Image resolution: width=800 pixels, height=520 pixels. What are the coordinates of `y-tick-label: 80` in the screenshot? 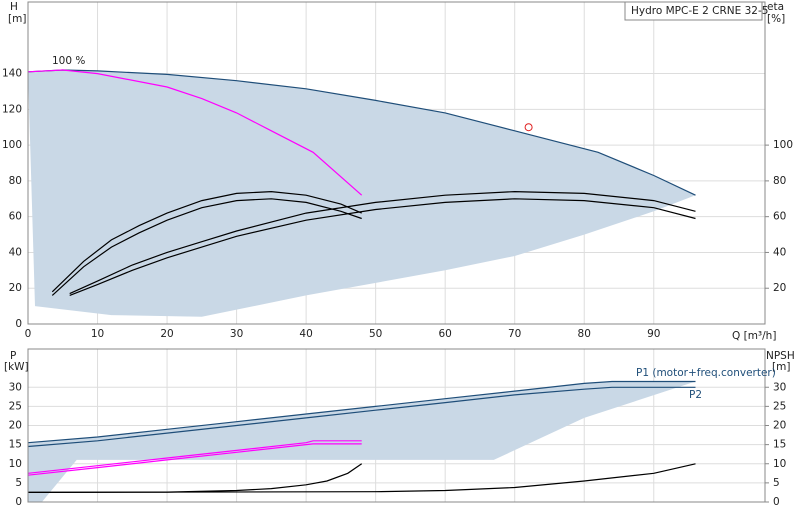 It's located at (15, 181).